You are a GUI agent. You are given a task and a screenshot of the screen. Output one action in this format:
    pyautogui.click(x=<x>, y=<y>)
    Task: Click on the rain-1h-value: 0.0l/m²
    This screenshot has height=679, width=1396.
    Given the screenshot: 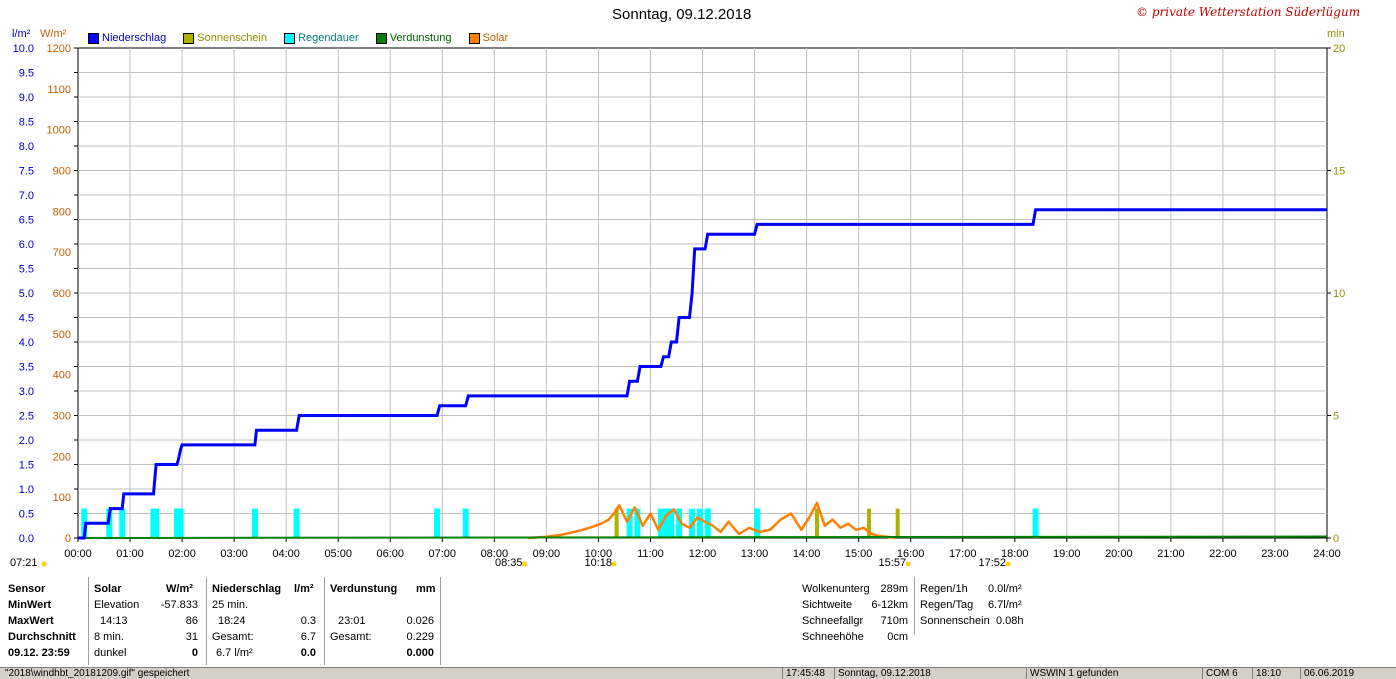 What is the action you would take?
    pyautogui.click(x=1005, y=589)
    